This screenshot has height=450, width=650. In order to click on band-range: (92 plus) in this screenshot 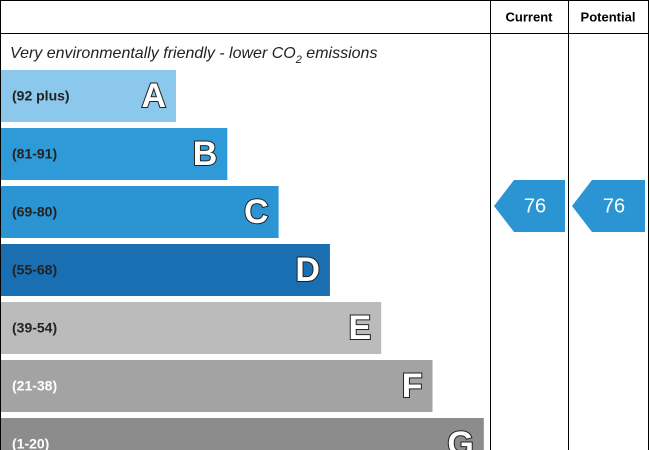, I will do `click(41, 96)`.